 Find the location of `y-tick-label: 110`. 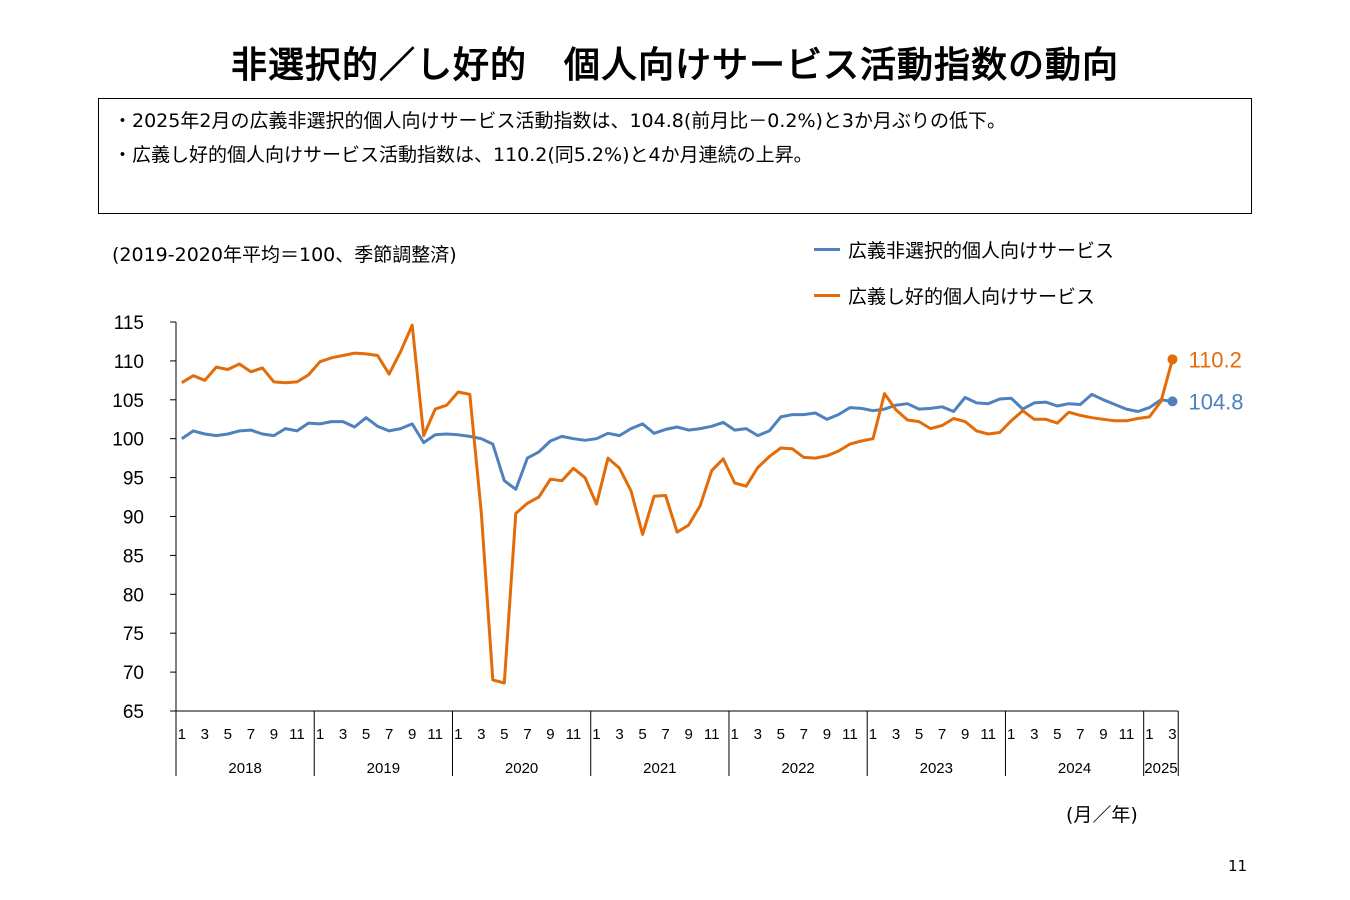

y-tick-label: 110 is located at coordinates (129, 362).